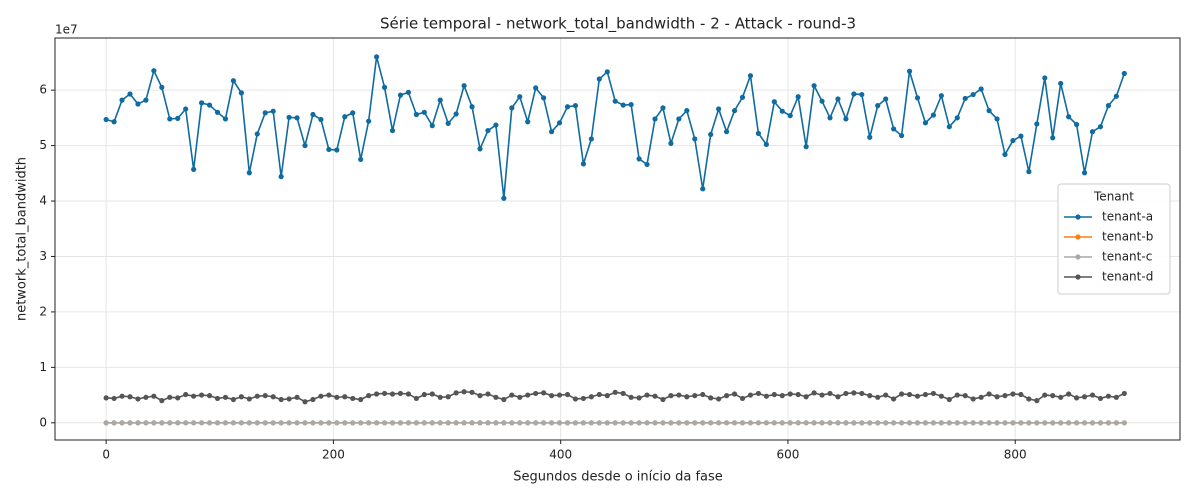 Image resolution: width=1200 pixels, height=500 pixels. Describe the element at coordinates (1127, 257) in the screenshot. I see `legend-label: tenant-c` at that location.